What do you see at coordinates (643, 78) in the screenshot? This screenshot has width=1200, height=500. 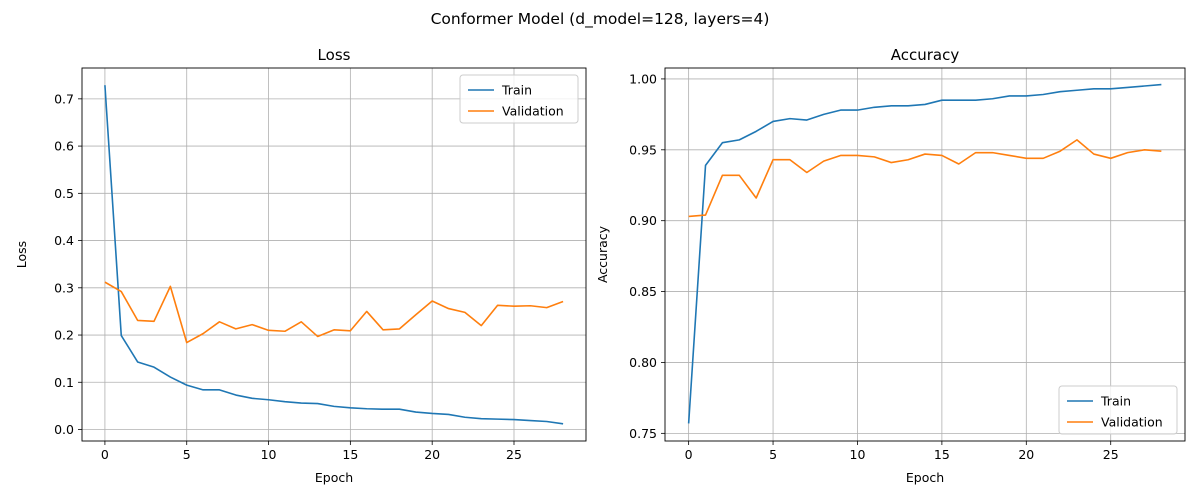 I see `y-tick-label: 1.00` at bounding box center [643, 78].